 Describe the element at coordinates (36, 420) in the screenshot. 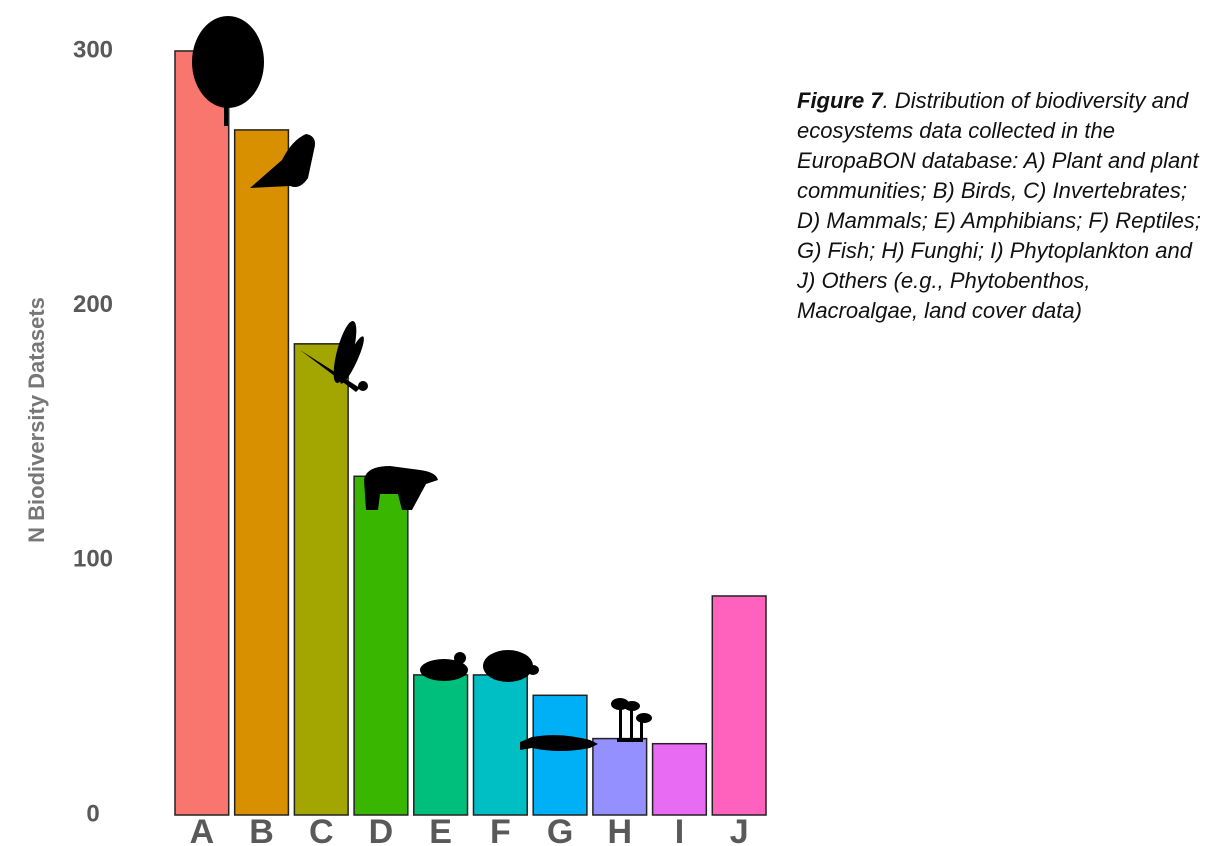

I see `y-axis-label: N Biodiversity Datasets` at that location.